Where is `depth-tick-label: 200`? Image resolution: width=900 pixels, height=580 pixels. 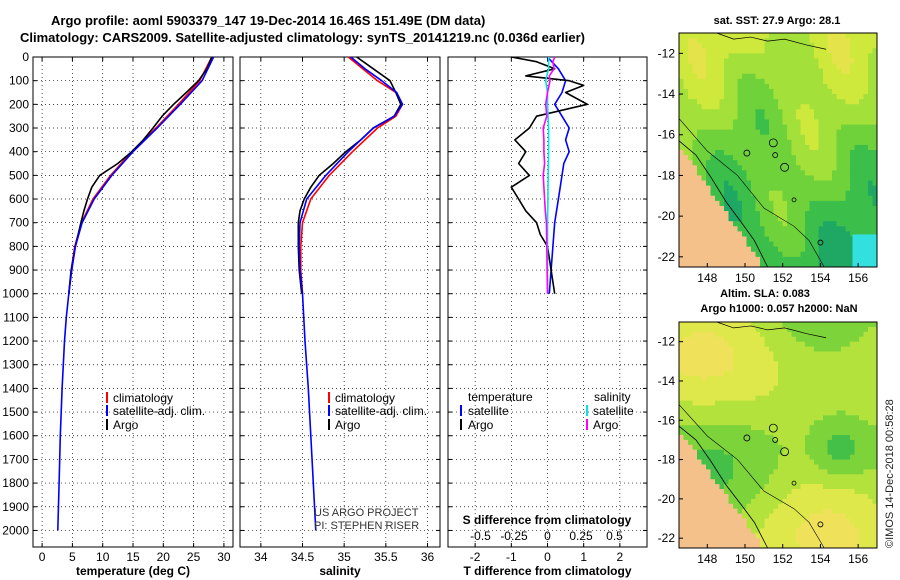
depth-tick-label: 200 is located at coordinates (19, 104).